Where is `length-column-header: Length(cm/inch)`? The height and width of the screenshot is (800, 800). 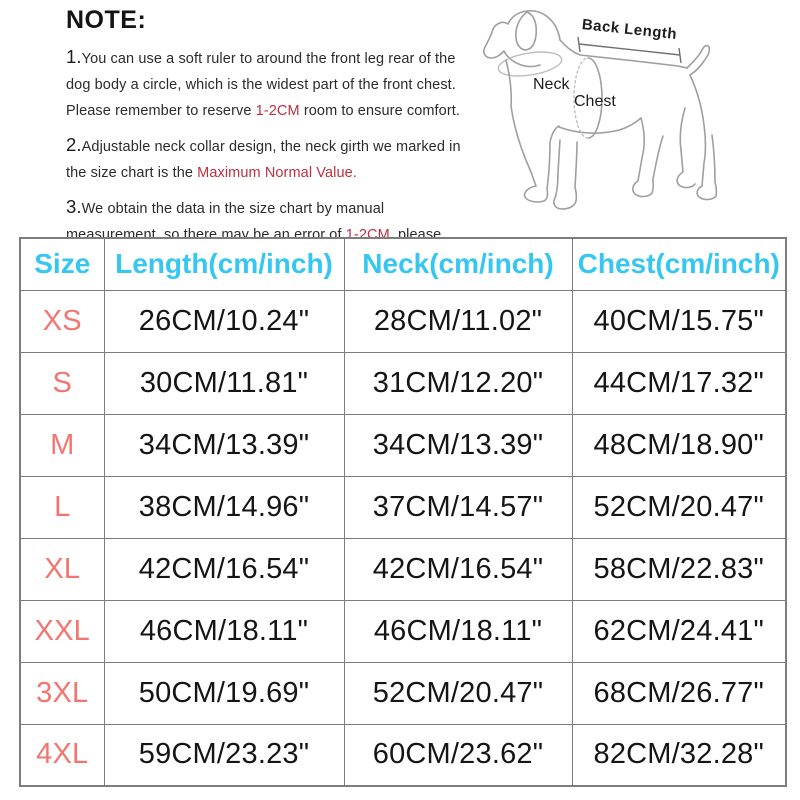 length-column-header: Length(cm/inch) is located at coordinates (224, 264).